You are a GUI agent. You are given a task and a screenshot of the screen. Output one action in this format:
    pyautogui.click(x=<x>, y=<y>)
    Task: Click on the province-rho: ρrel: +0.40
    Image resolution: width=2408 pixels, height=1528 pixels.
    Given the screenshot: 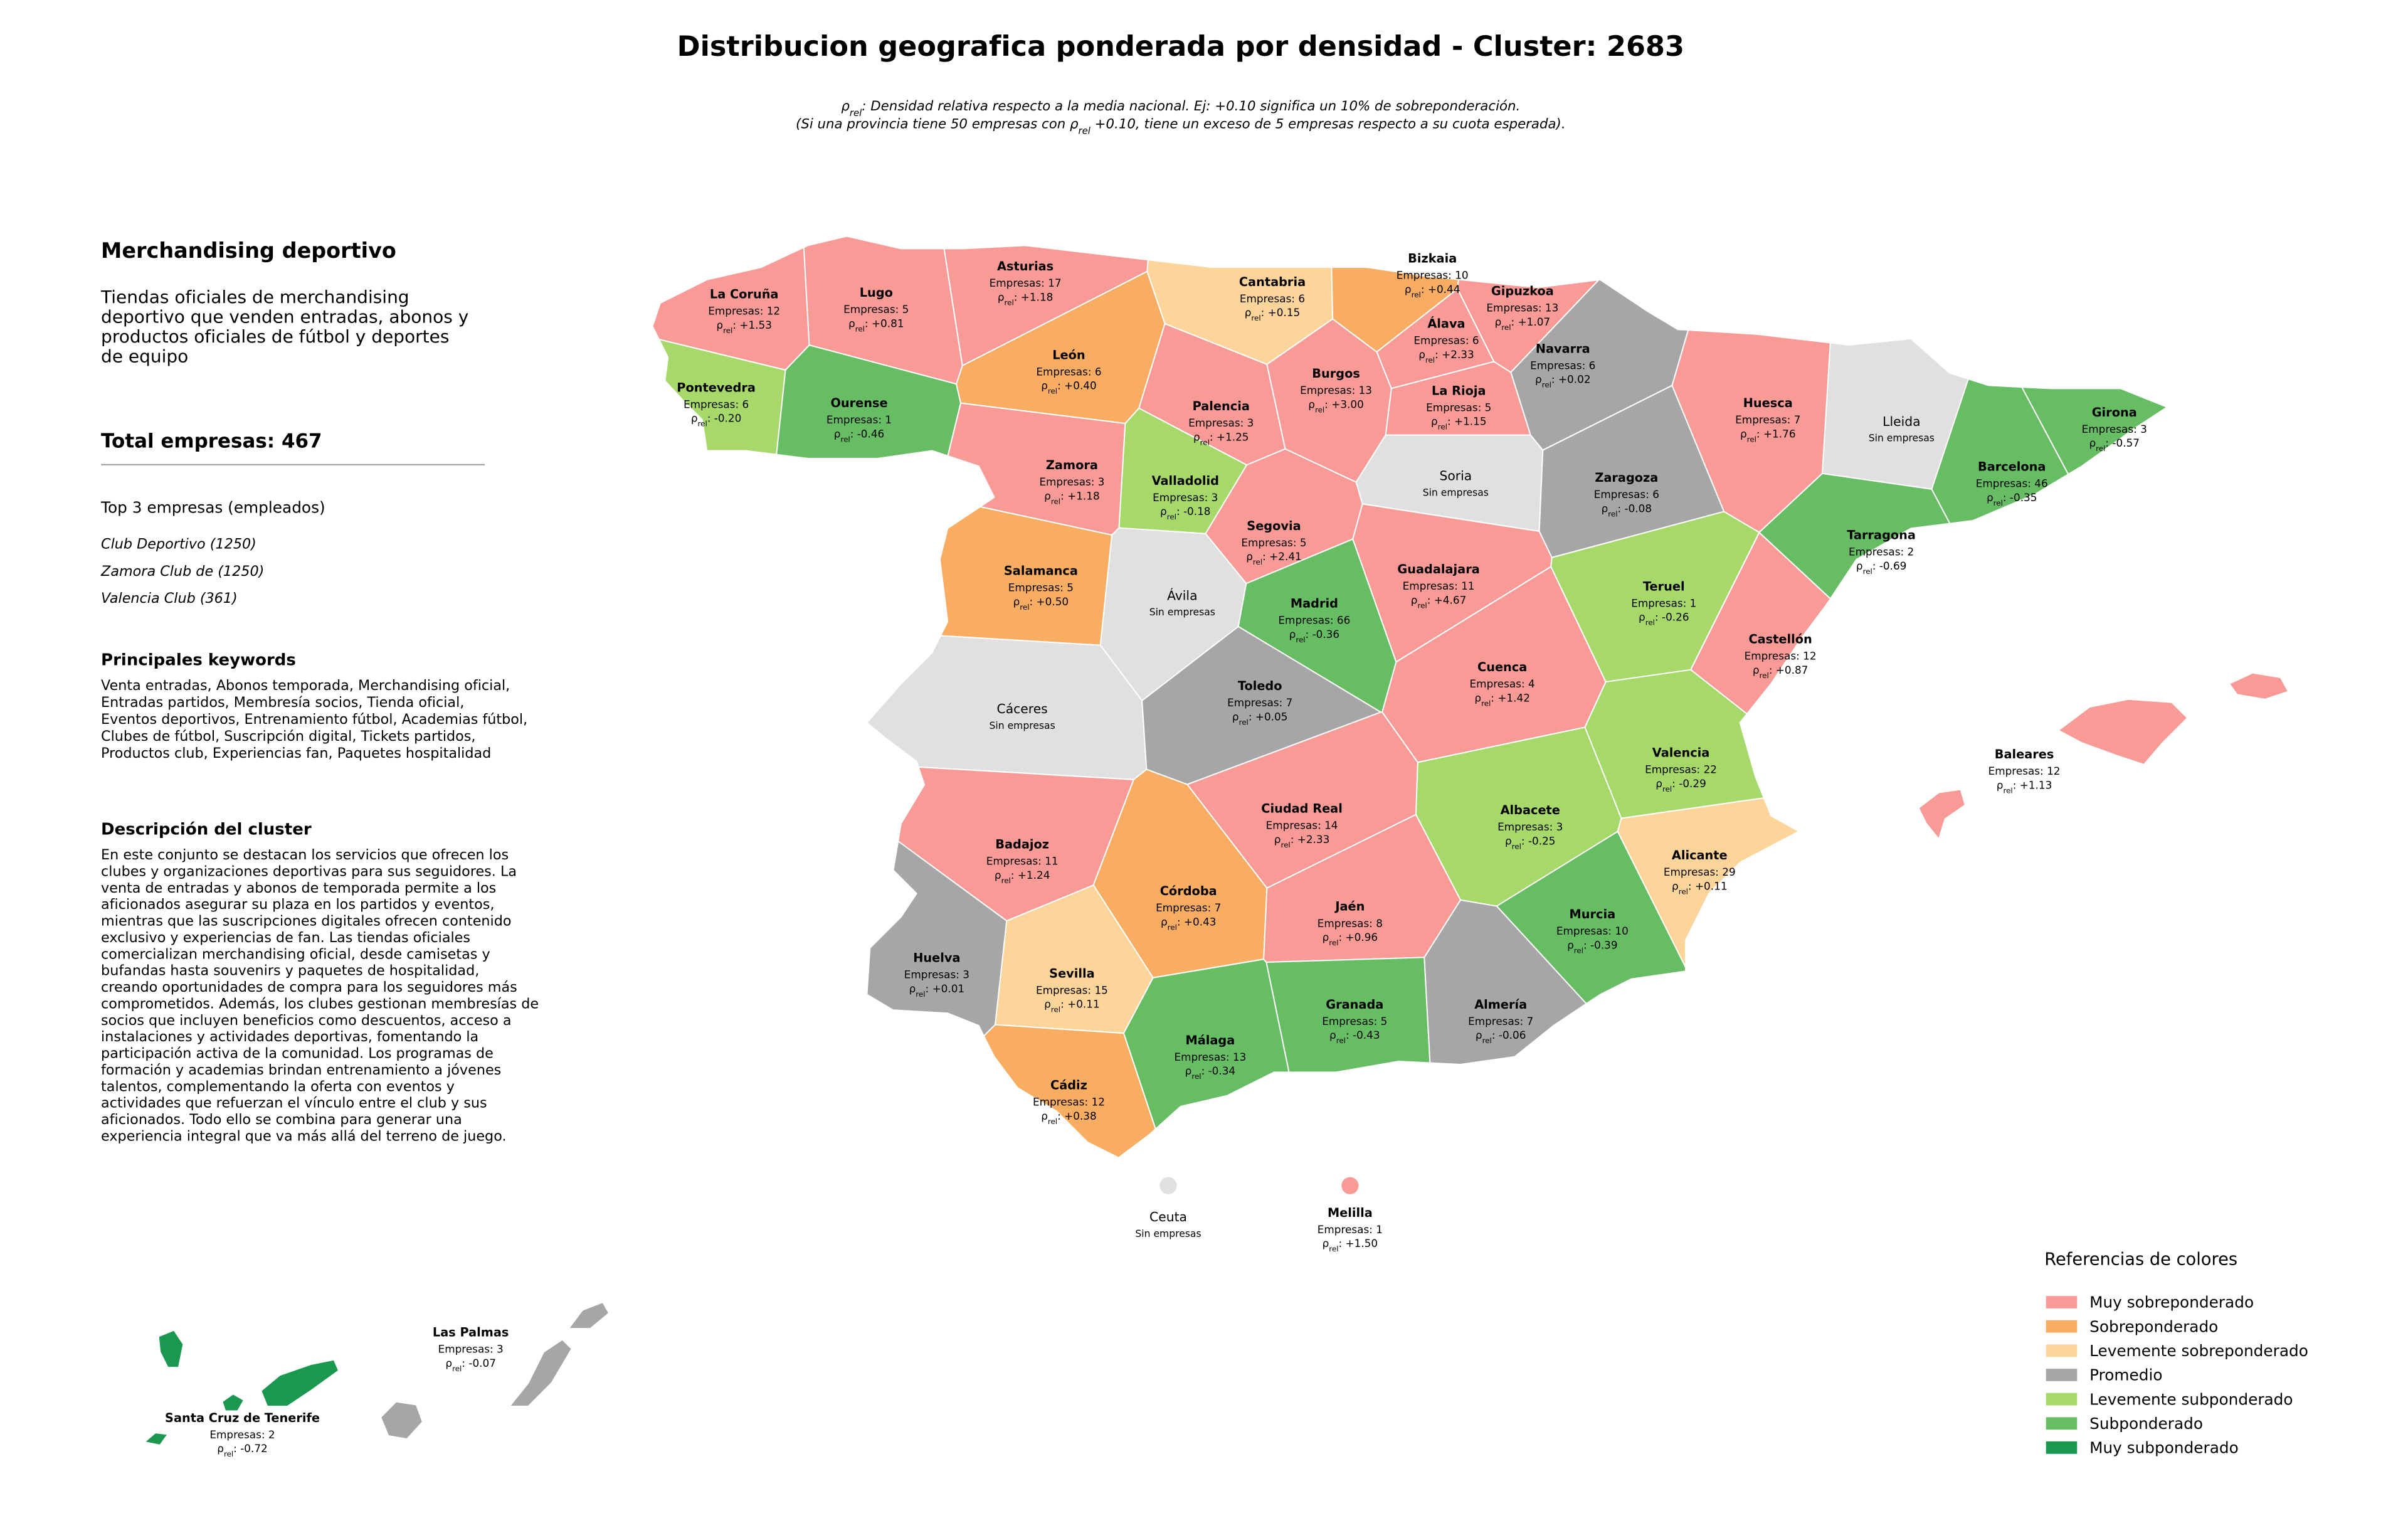 What is the action you would take?
    pyautogui.click(x=1069, y=387)
    